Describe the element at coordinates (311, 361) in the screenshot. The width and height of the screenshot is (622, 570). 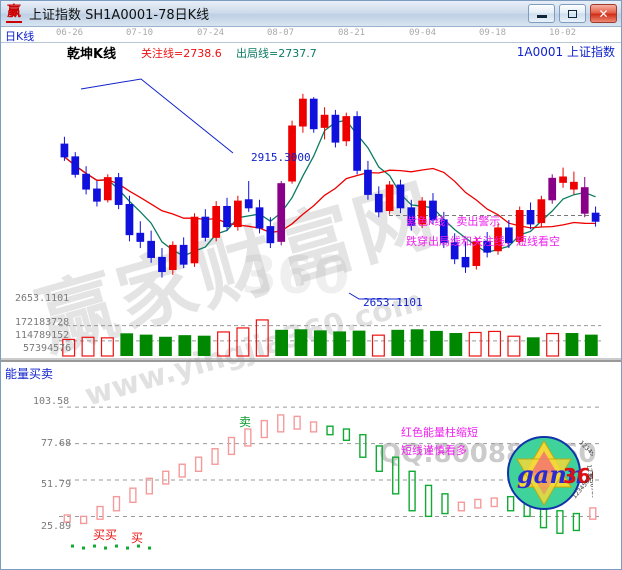
I see `panel-separator` at that location.